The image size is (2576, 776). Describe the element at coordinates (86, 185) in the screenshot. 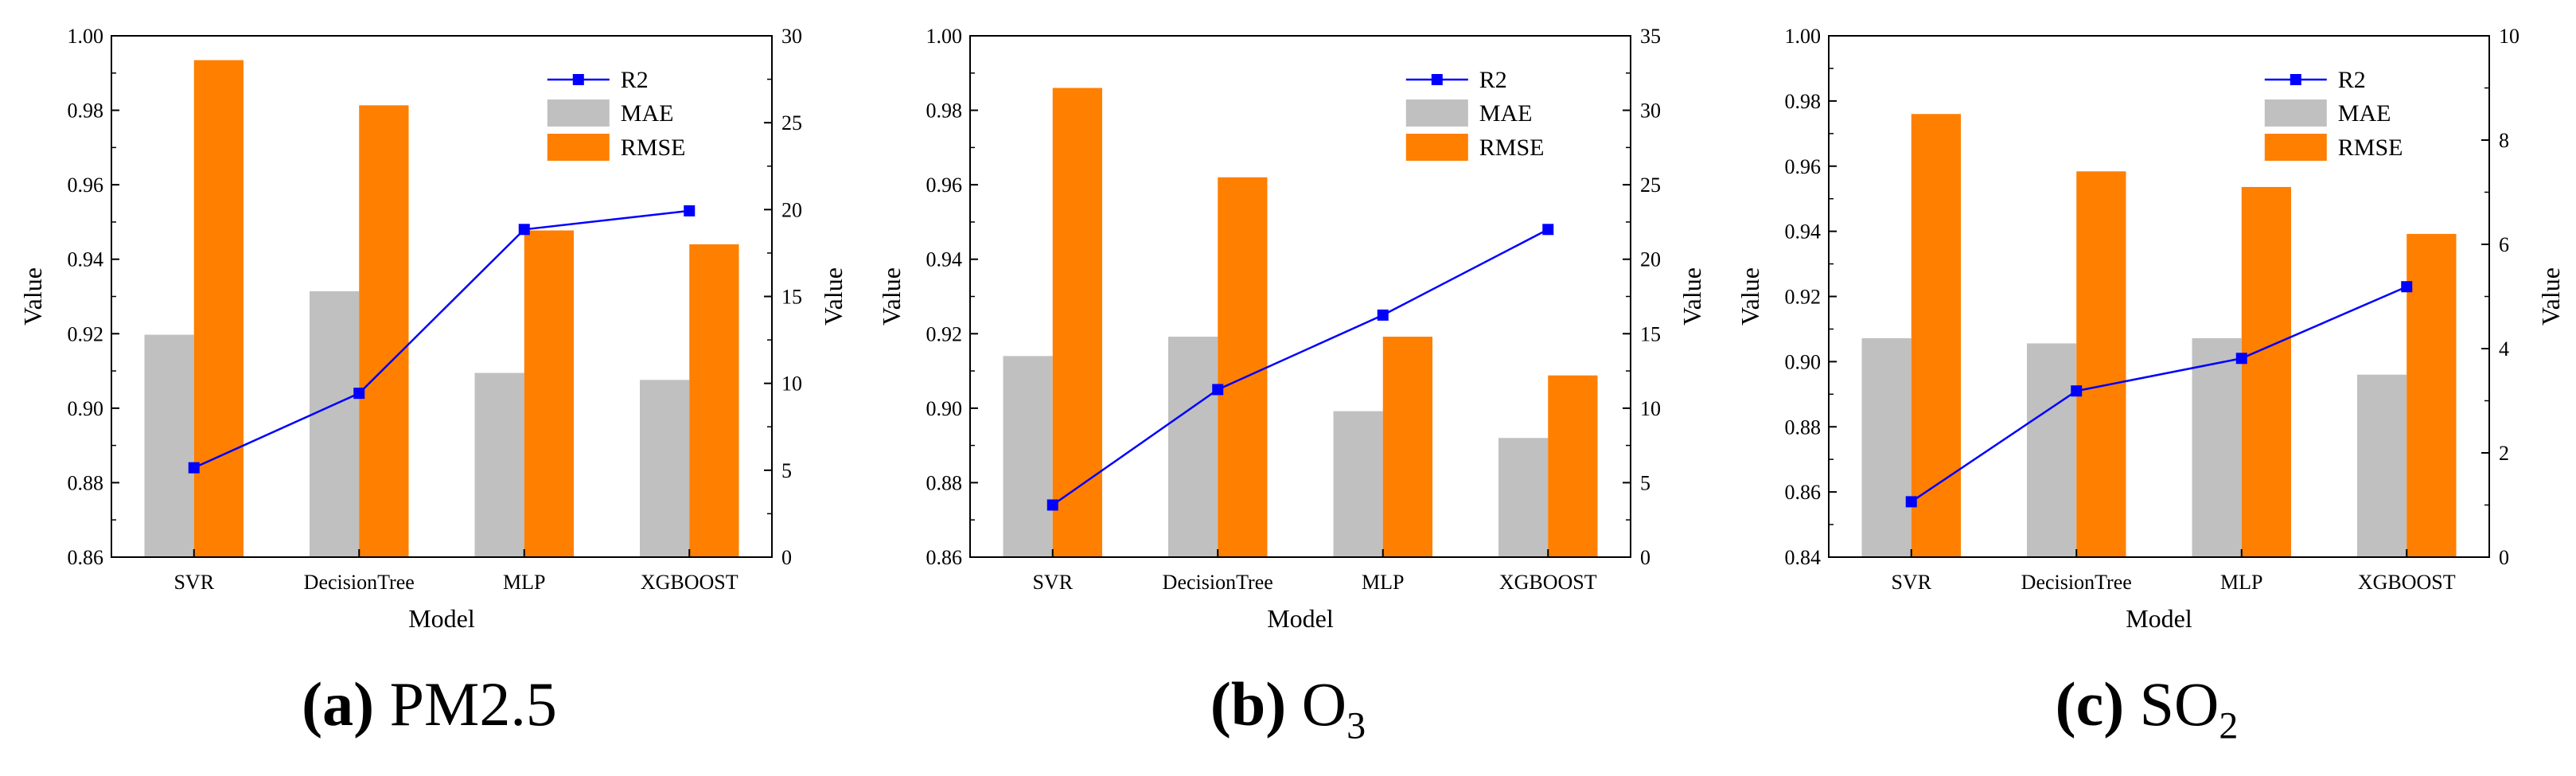

I see `ytick-label-a-5: 0.96` at that location.